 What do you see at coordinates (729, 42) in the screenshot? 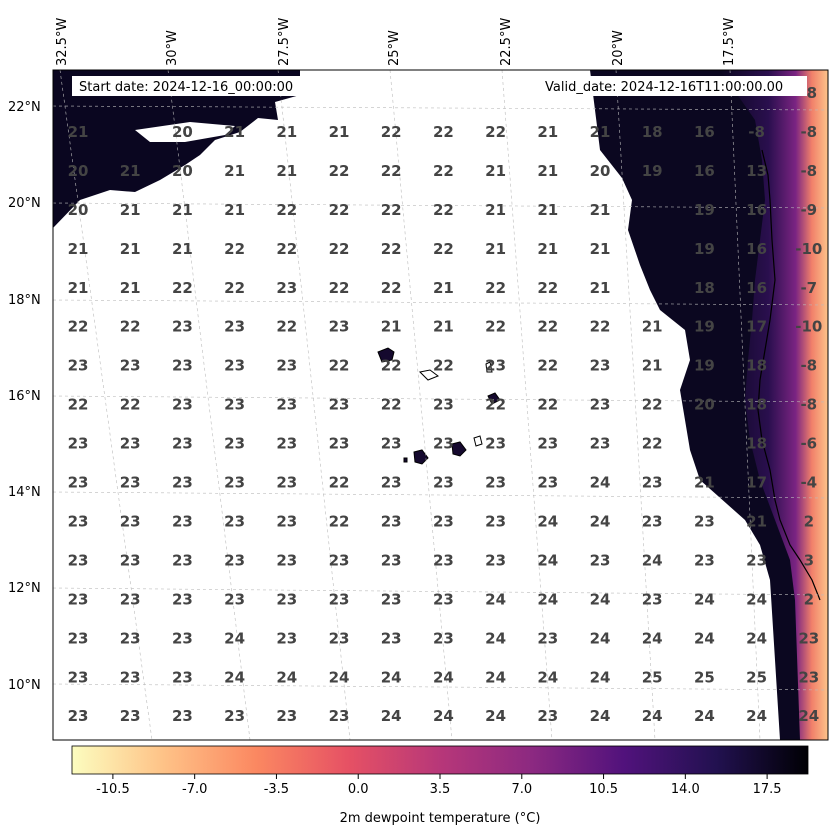
I see `lon-label: 17.5°W` at bounding box center [729, 42].